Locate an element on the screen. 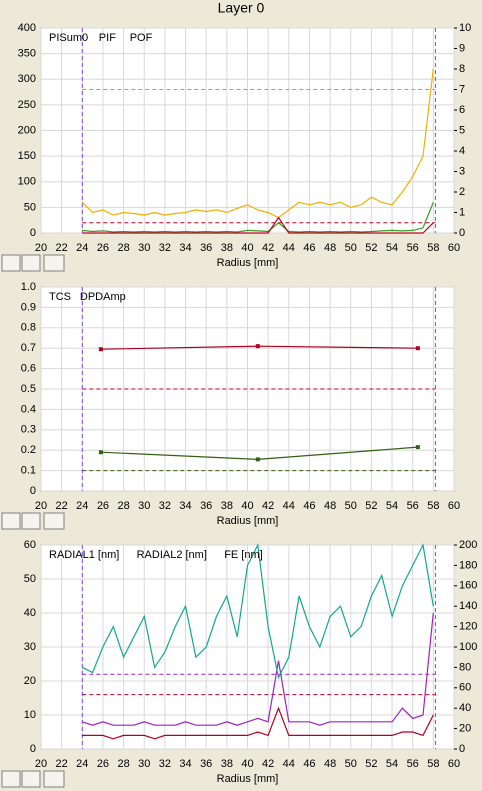 This screenshot has width=482, height=791. y2-tick-label: 9 is located at coordinates (462, 48).